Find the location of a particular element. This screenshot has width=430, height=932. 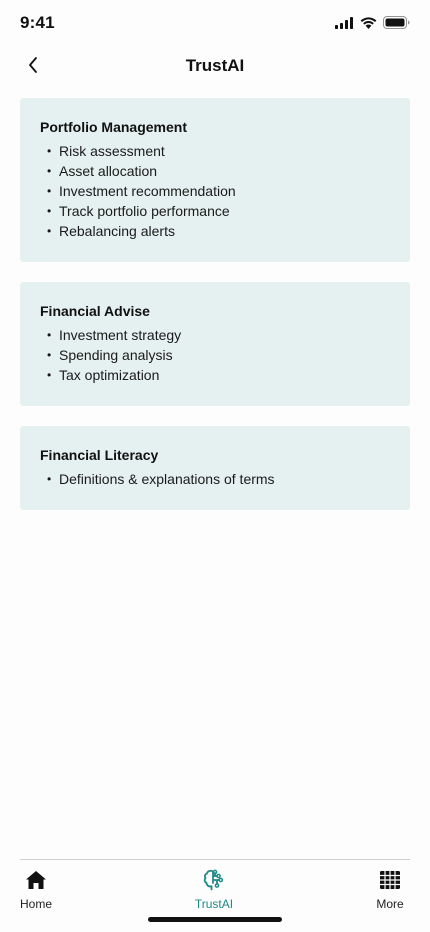

tab-label: More is located at coordinates (390, 904).